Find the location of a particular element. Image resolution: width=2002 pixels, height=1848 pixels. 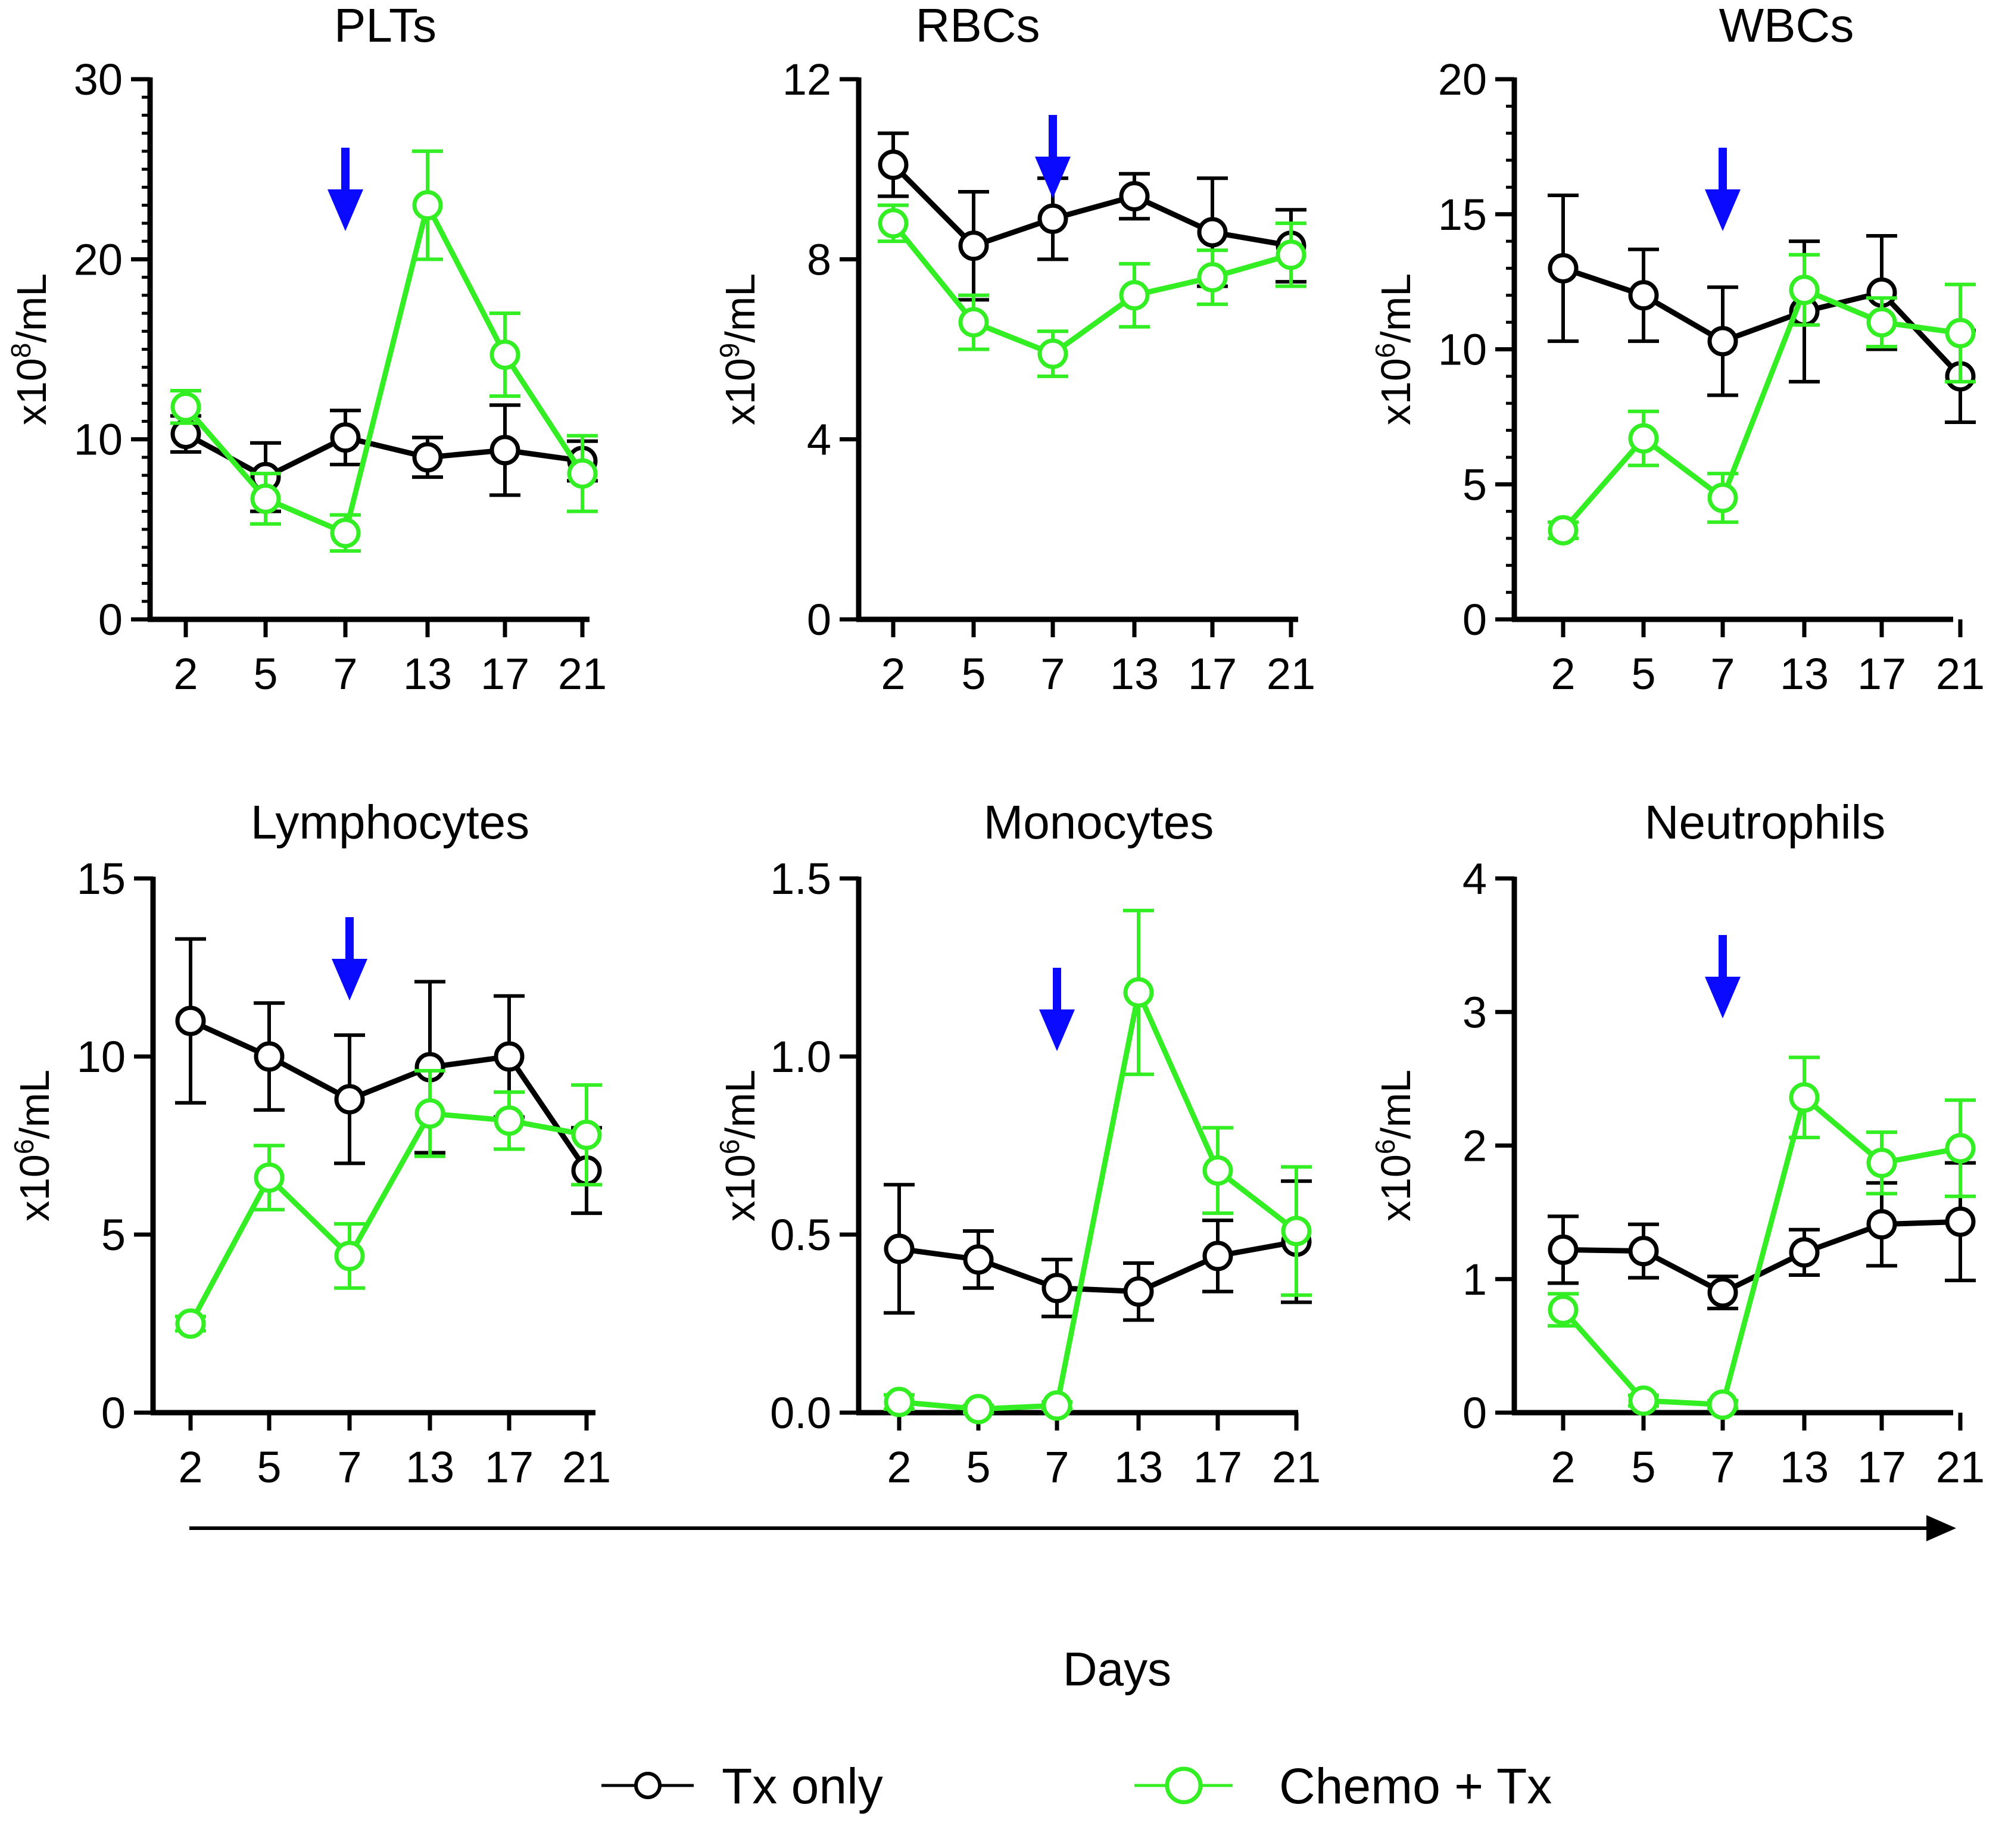

y-tick-label: 30 is located at coordinates (98, 79).